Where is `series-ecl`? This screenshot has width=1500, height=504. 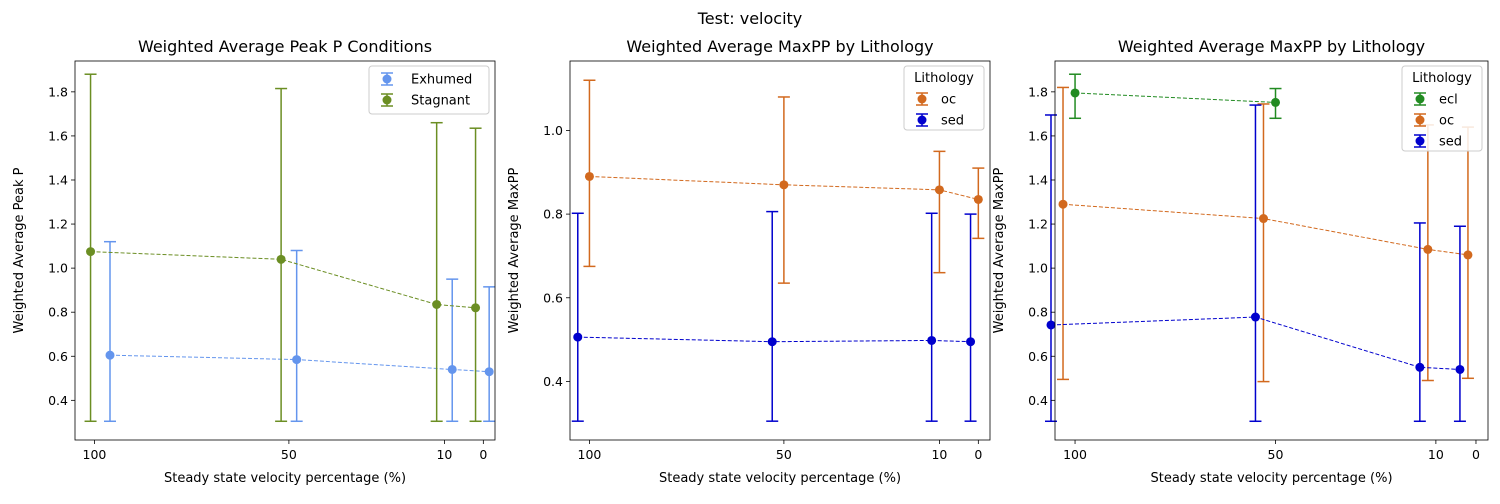 series-ecl is located at coordinates (1175, 96).